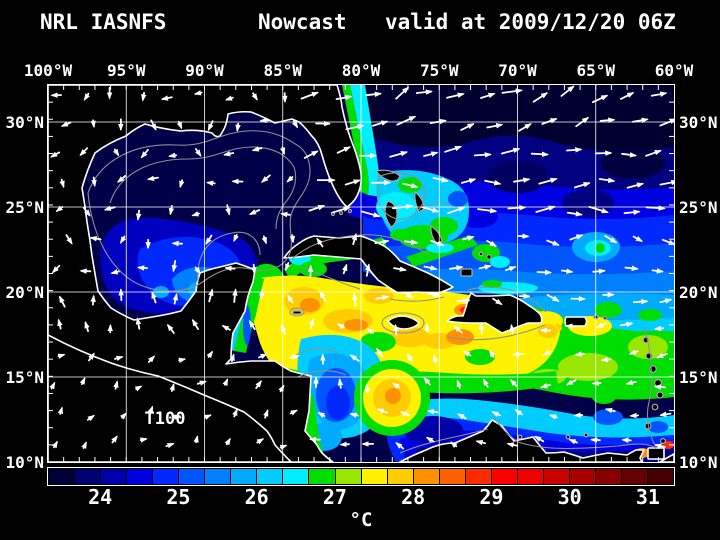 This screenshot has height=540, width=720. Describe the element at coordinates (48, 70) in the screenshot. I see `lon-label: 100°W` at that location.